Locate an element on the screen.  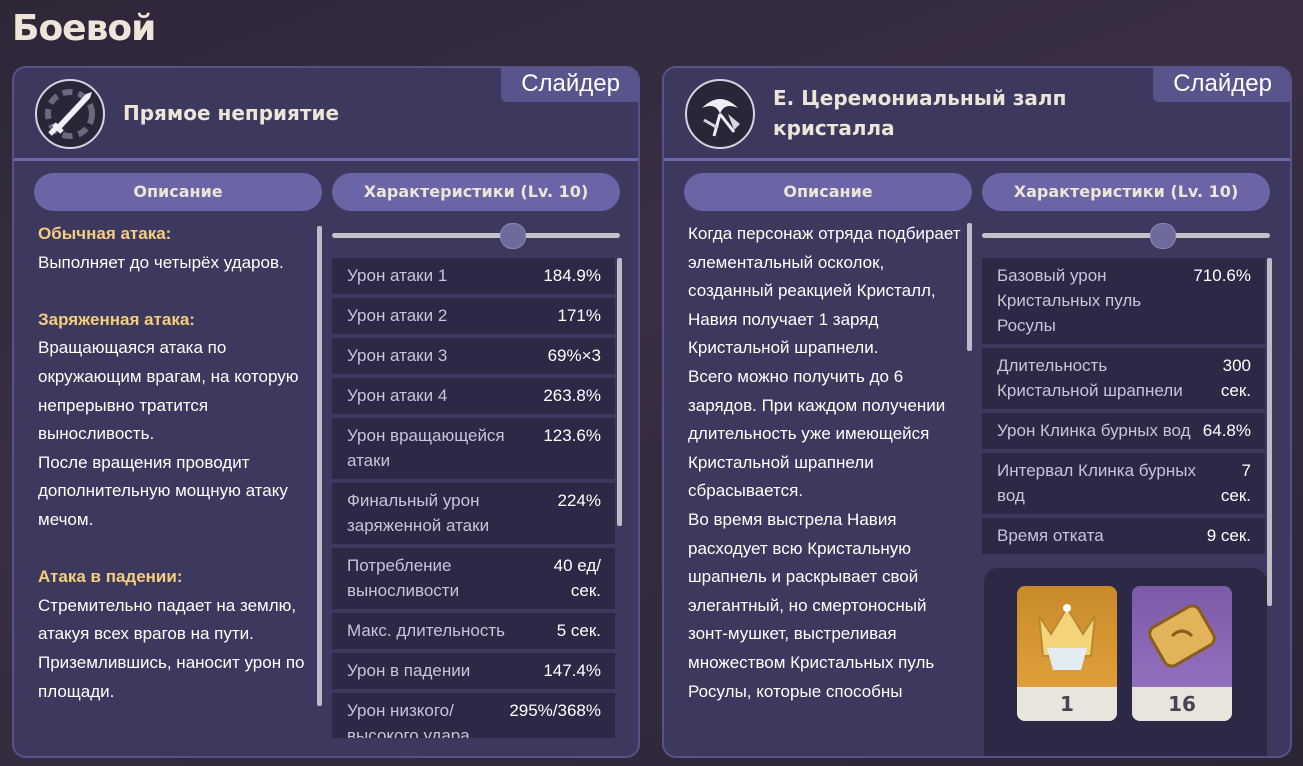
stat-value: 64.8% is located at coordinates (1226, 430).